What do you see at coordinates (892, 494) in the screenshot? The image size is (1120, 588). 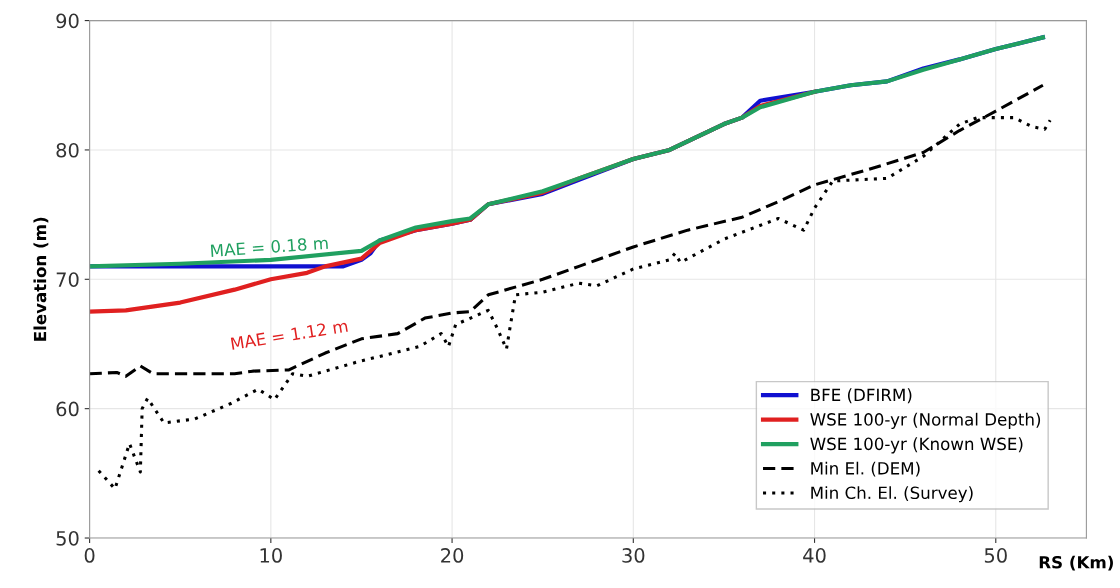 I see `legend-label: Min Ch. El. (Survey)` at bounding box center [892, 494].